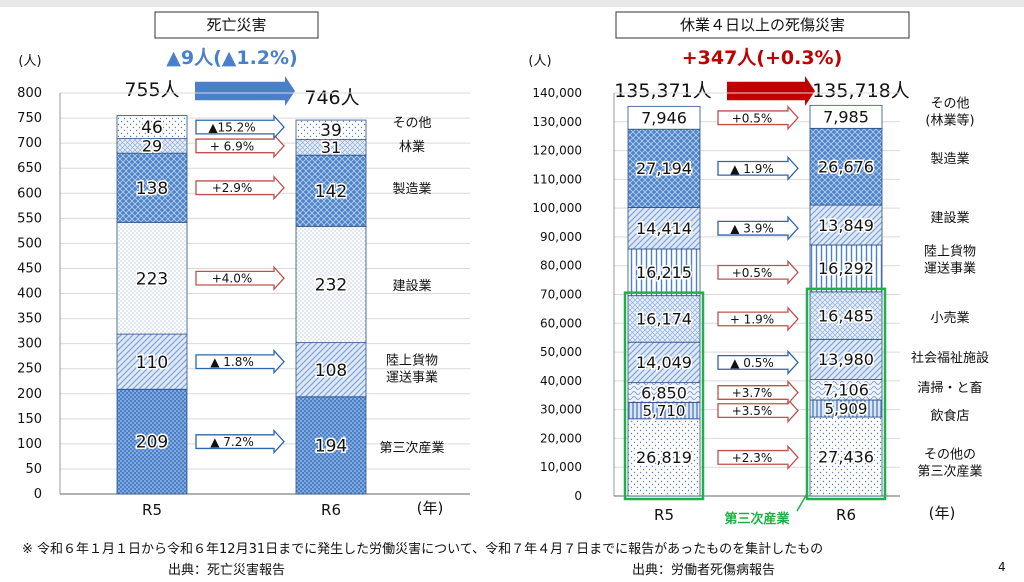  I want to click on total-label: 755人, so click(151, 90).